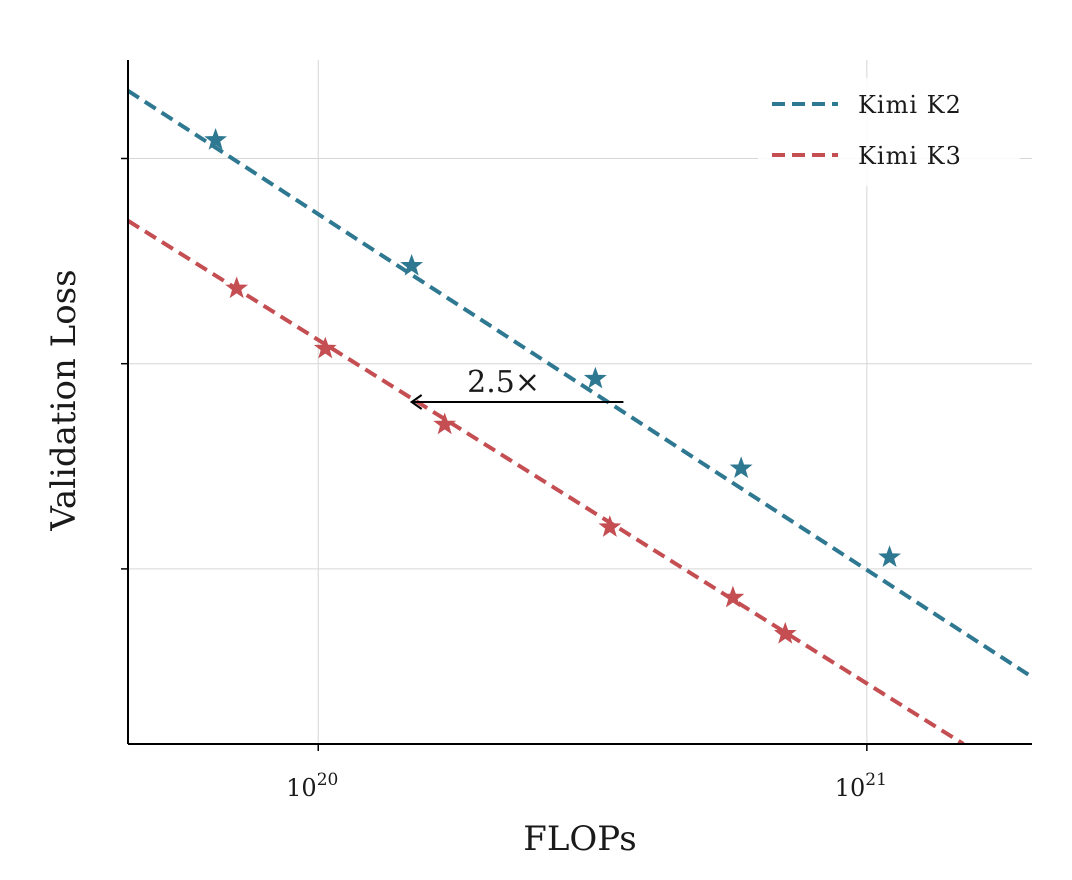 The height and width of the screenshot is (880, 1072). I want to click on annotation-layer: 2.5×, so click(516, 387).